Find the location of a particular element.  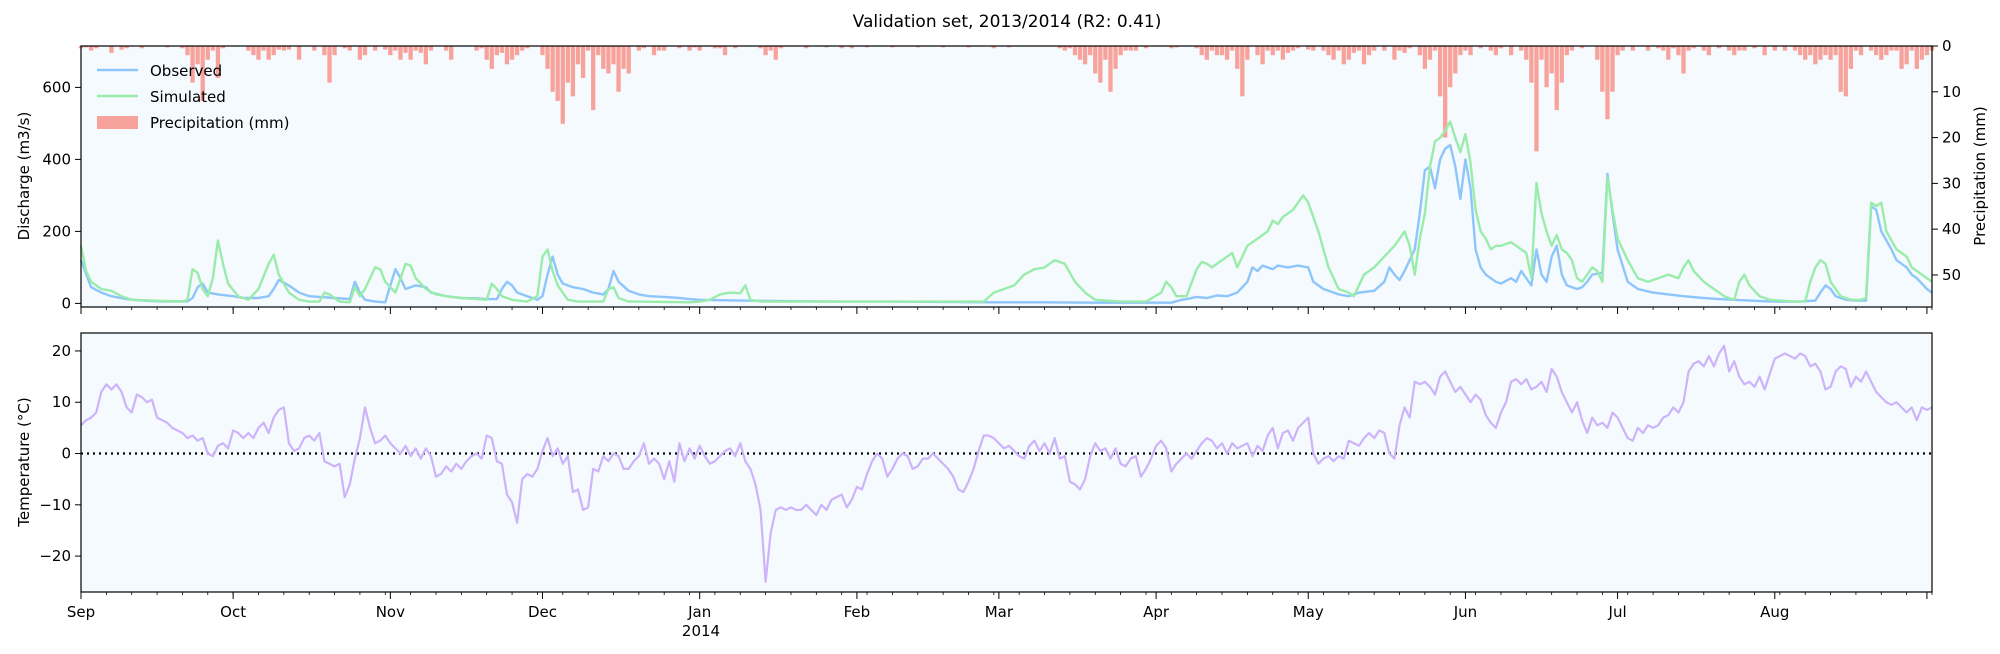

y-tick-label: 400 is located at coordinates (56, 159).